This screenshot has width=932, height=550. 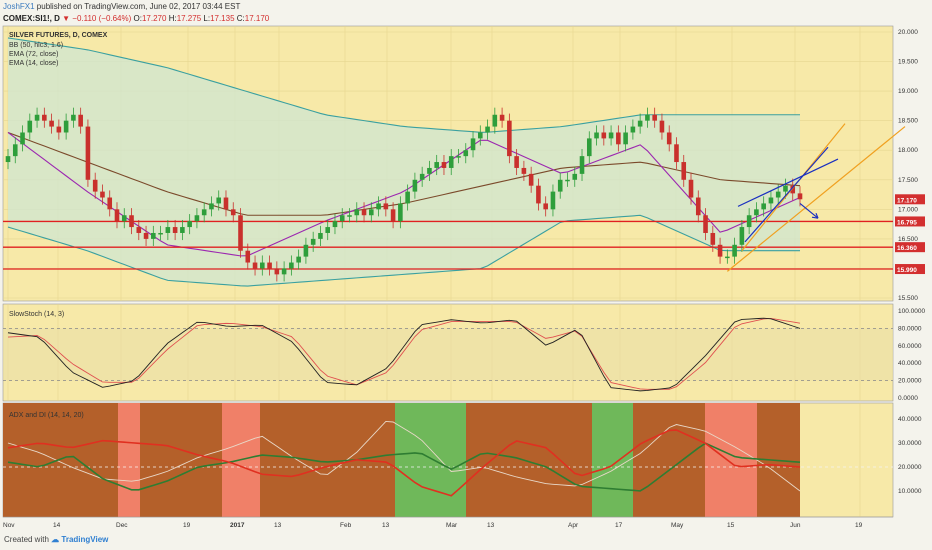 What do you see at coordinates (910, 419) in the screenshot?
I see `adx-tick: 40.0000` at bounding box center [910, 419].